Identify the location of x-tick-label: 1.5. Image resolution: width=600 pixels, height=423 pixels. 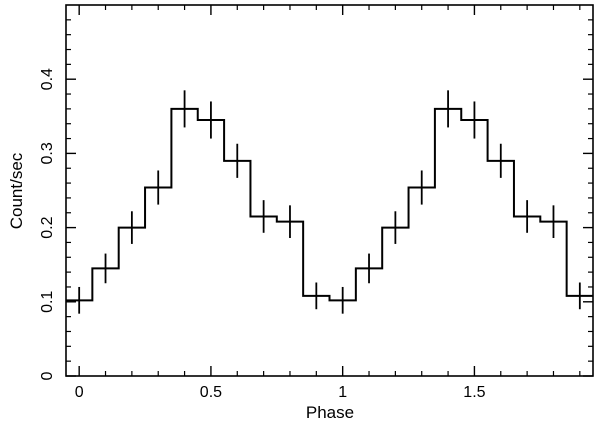
(474, 392).